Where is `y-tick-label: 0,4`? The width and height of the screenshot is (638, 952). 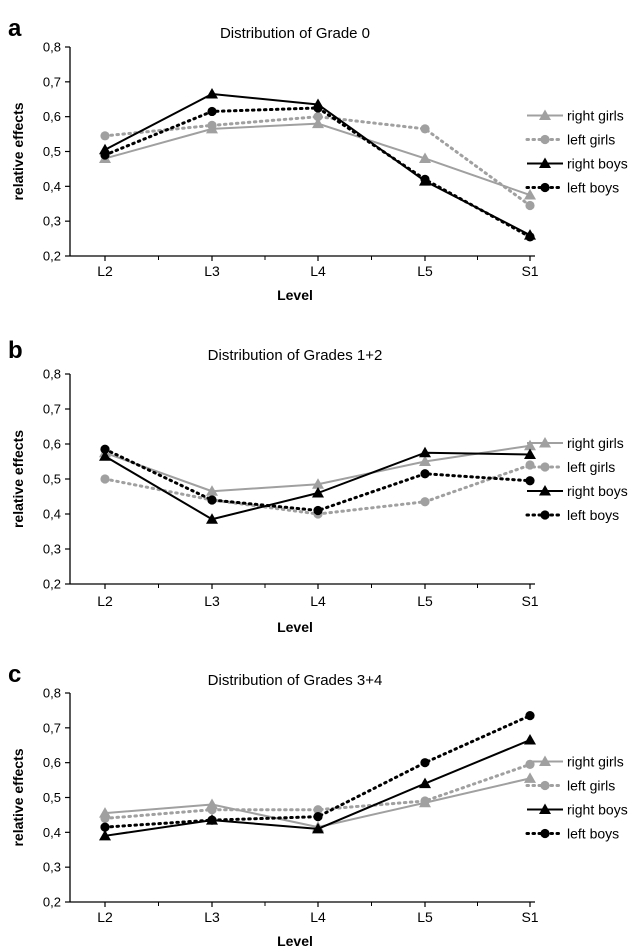
y-tick-label: 0,4 is located at coordinates (52, 832).